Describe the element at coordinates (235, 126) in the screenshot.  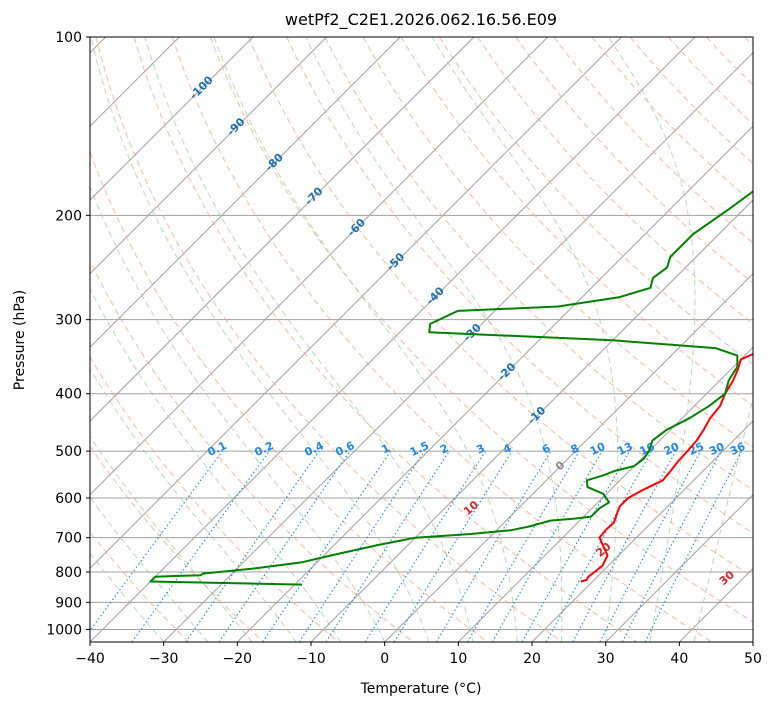
I see `isotherm-label: -90` at that location.